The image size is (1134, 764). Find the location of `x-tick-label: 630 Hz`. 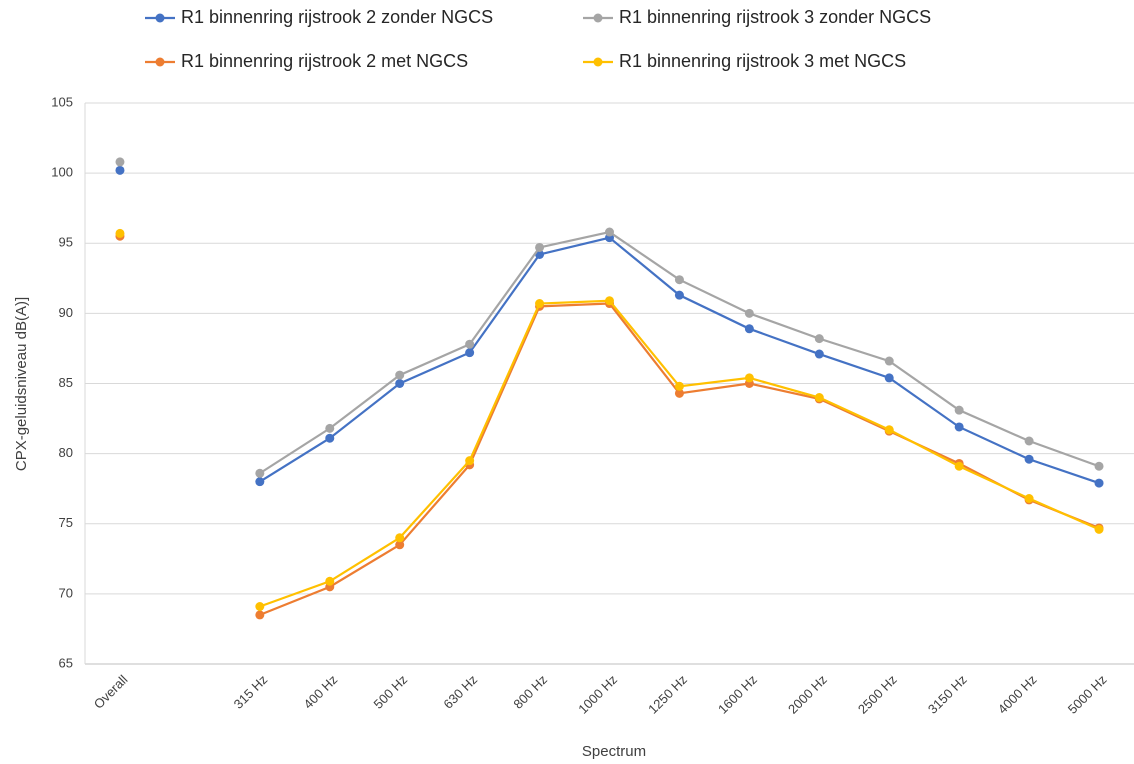

x-tick-label: 630 Hz is located at coordinates (460, 692).